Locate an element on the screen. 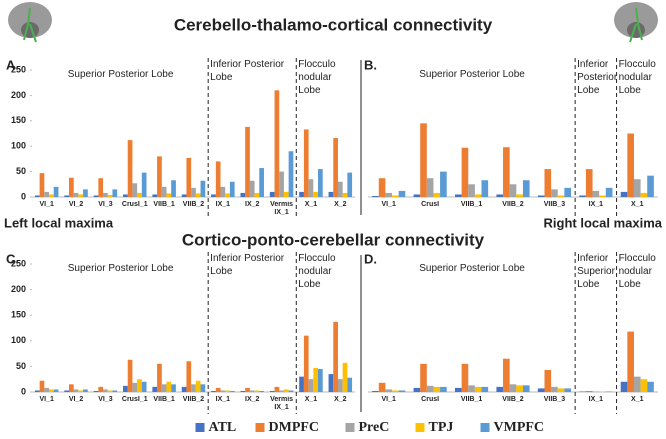 The width and height of the screenshot is (666, 439). y-tick-label: 100 is located at coordinates (18, 146).